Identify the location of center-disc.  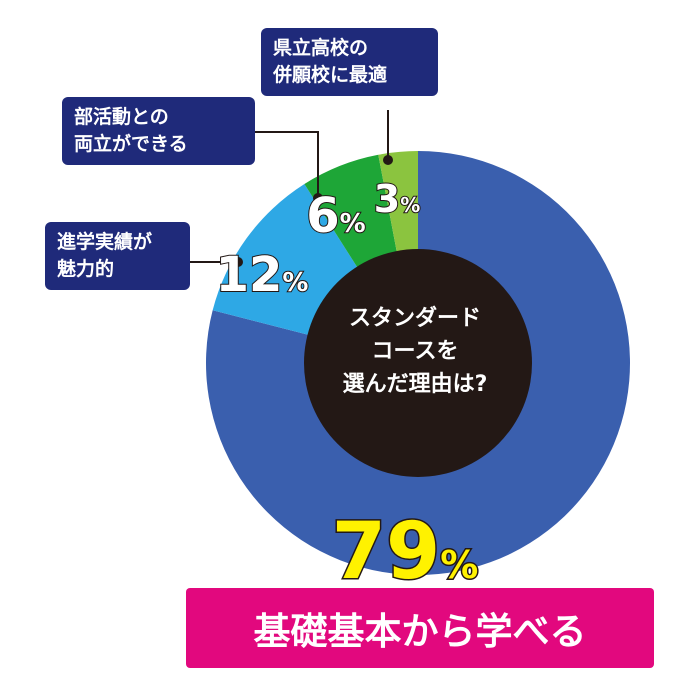
(418, 363).